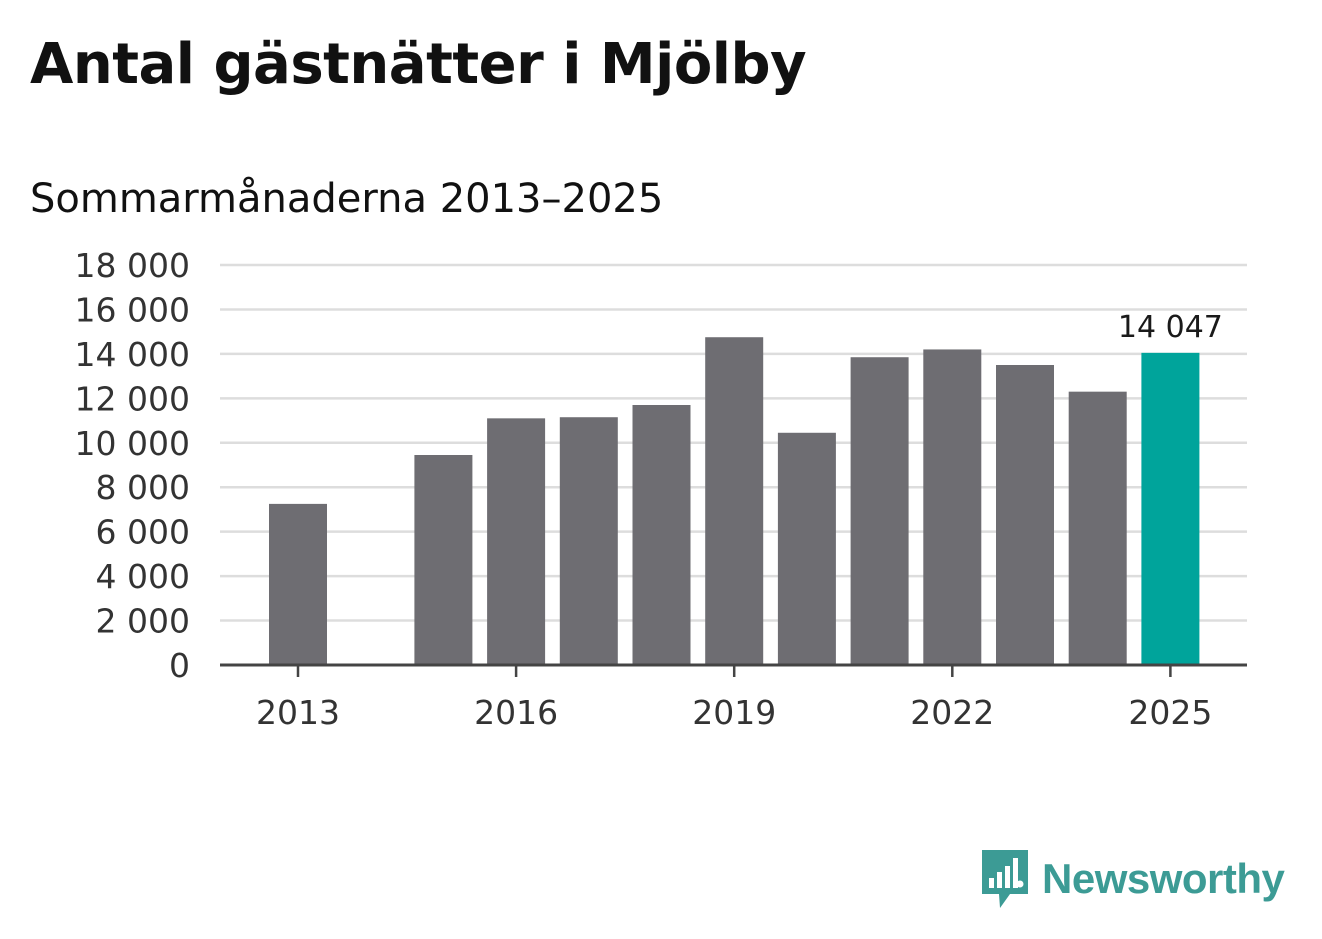 The image size is (1322, 939). I want to click on y-tick-label: 6 000, so click(143, 532).